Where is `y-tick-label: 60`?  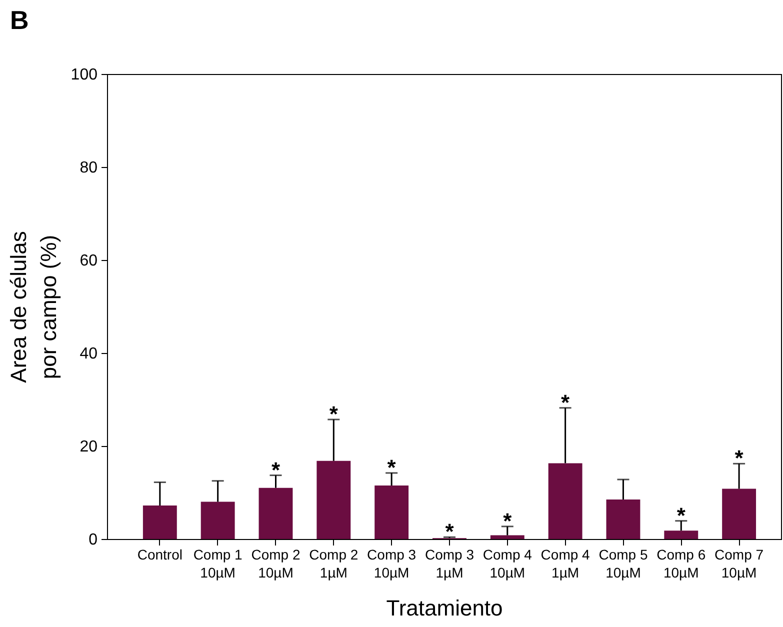
y-tick-label: 60 is located at coordinates (89, 261).